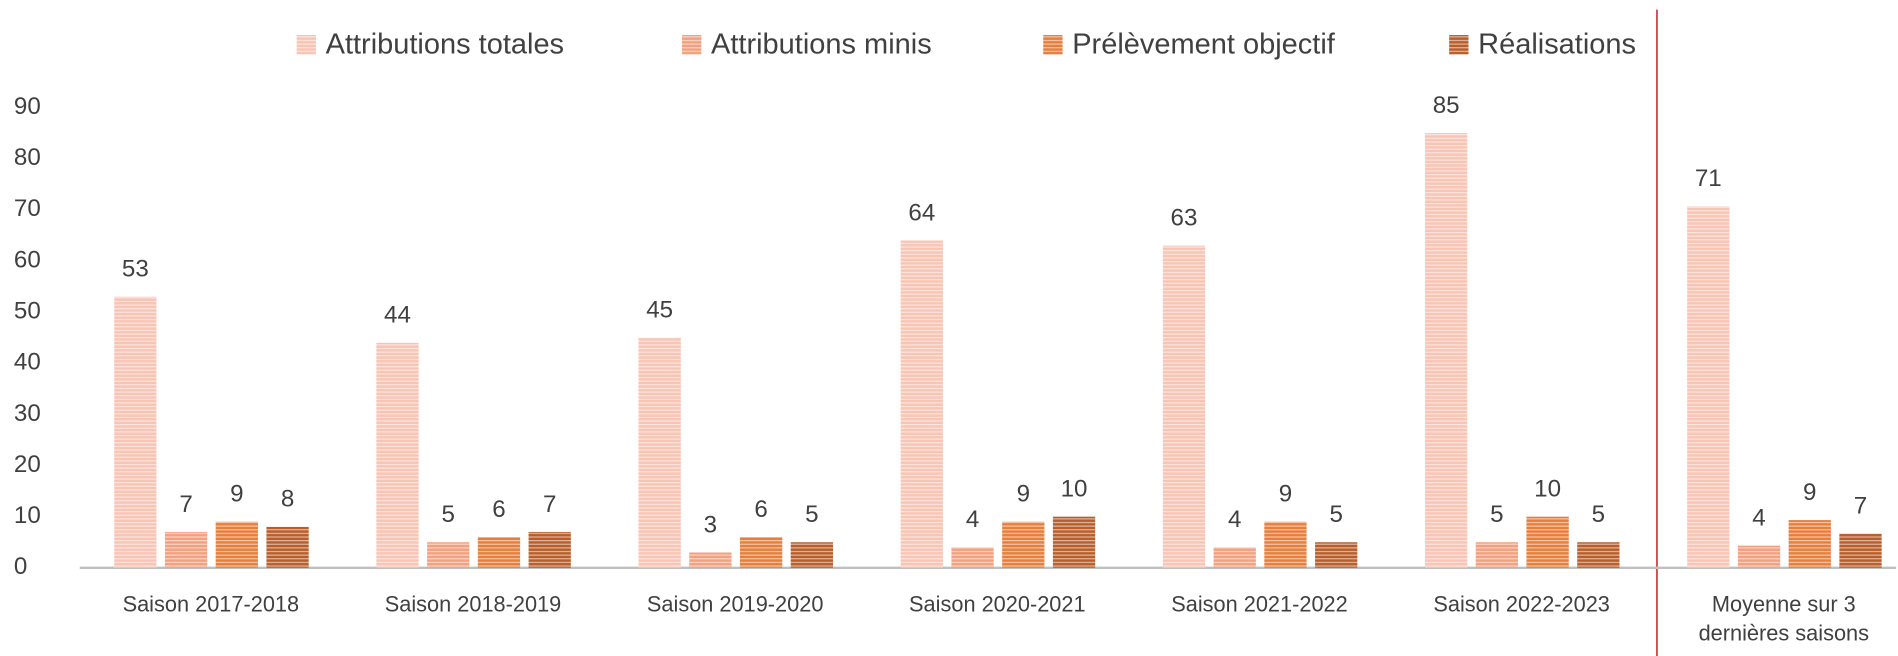 This screenshot has height=656, width=1898. What do you see at coordinates (27, 106) in the screenshot?
I see `y-tick-label: 90` at bounding box center [27, 106].